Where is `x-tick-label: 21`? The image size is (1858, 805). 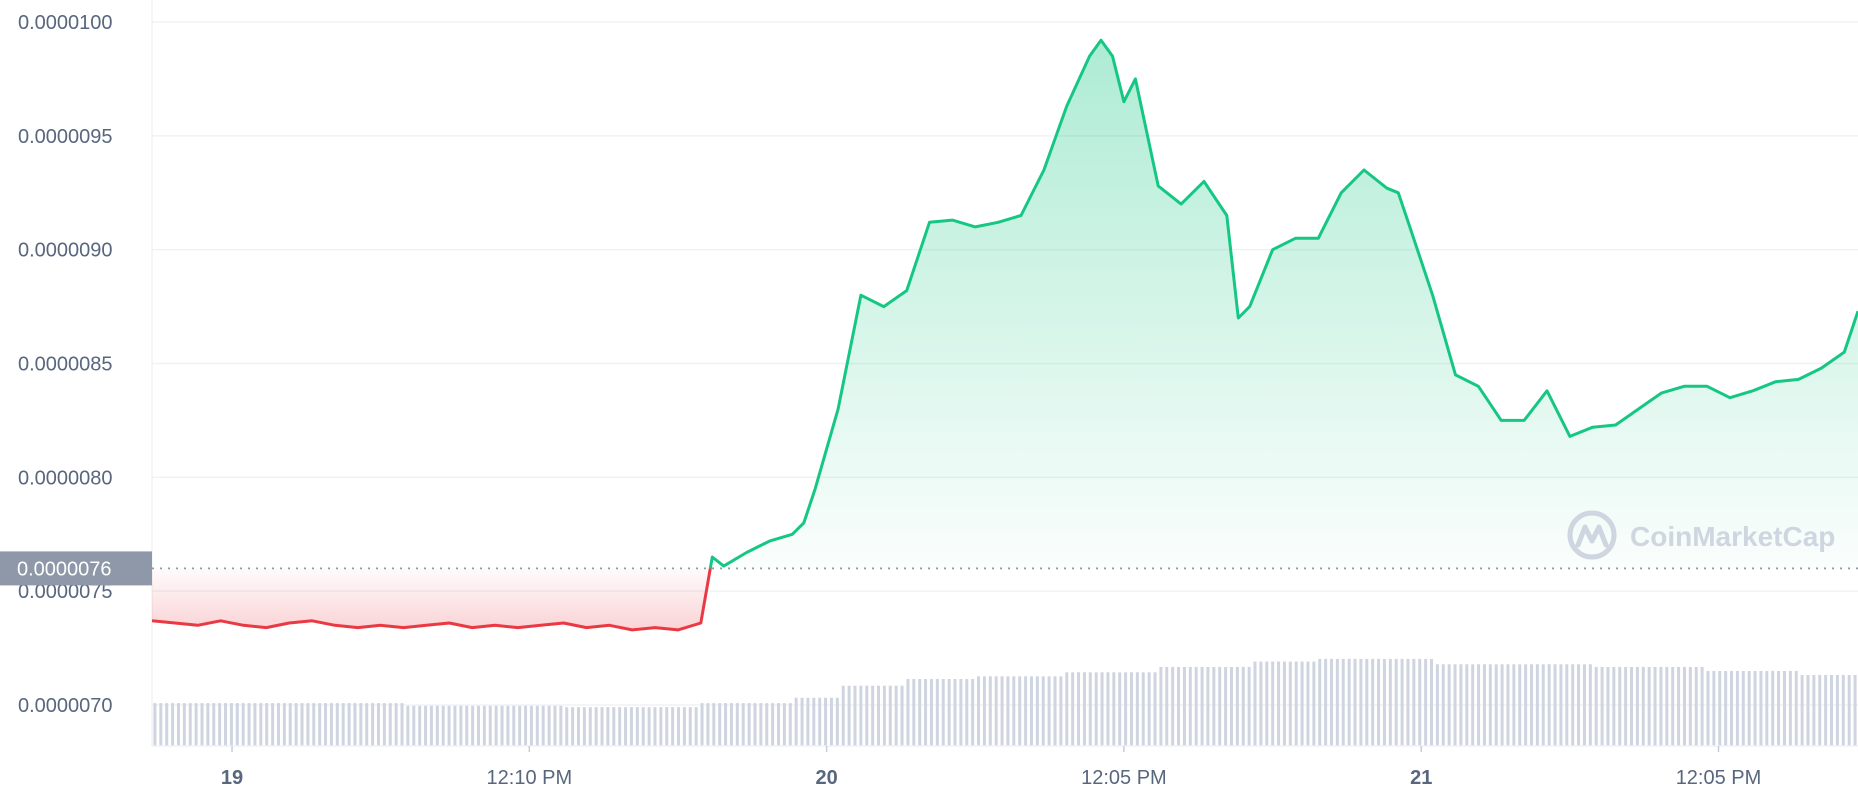 x-tick-label: 21 is located at coordinates (1421, 778).